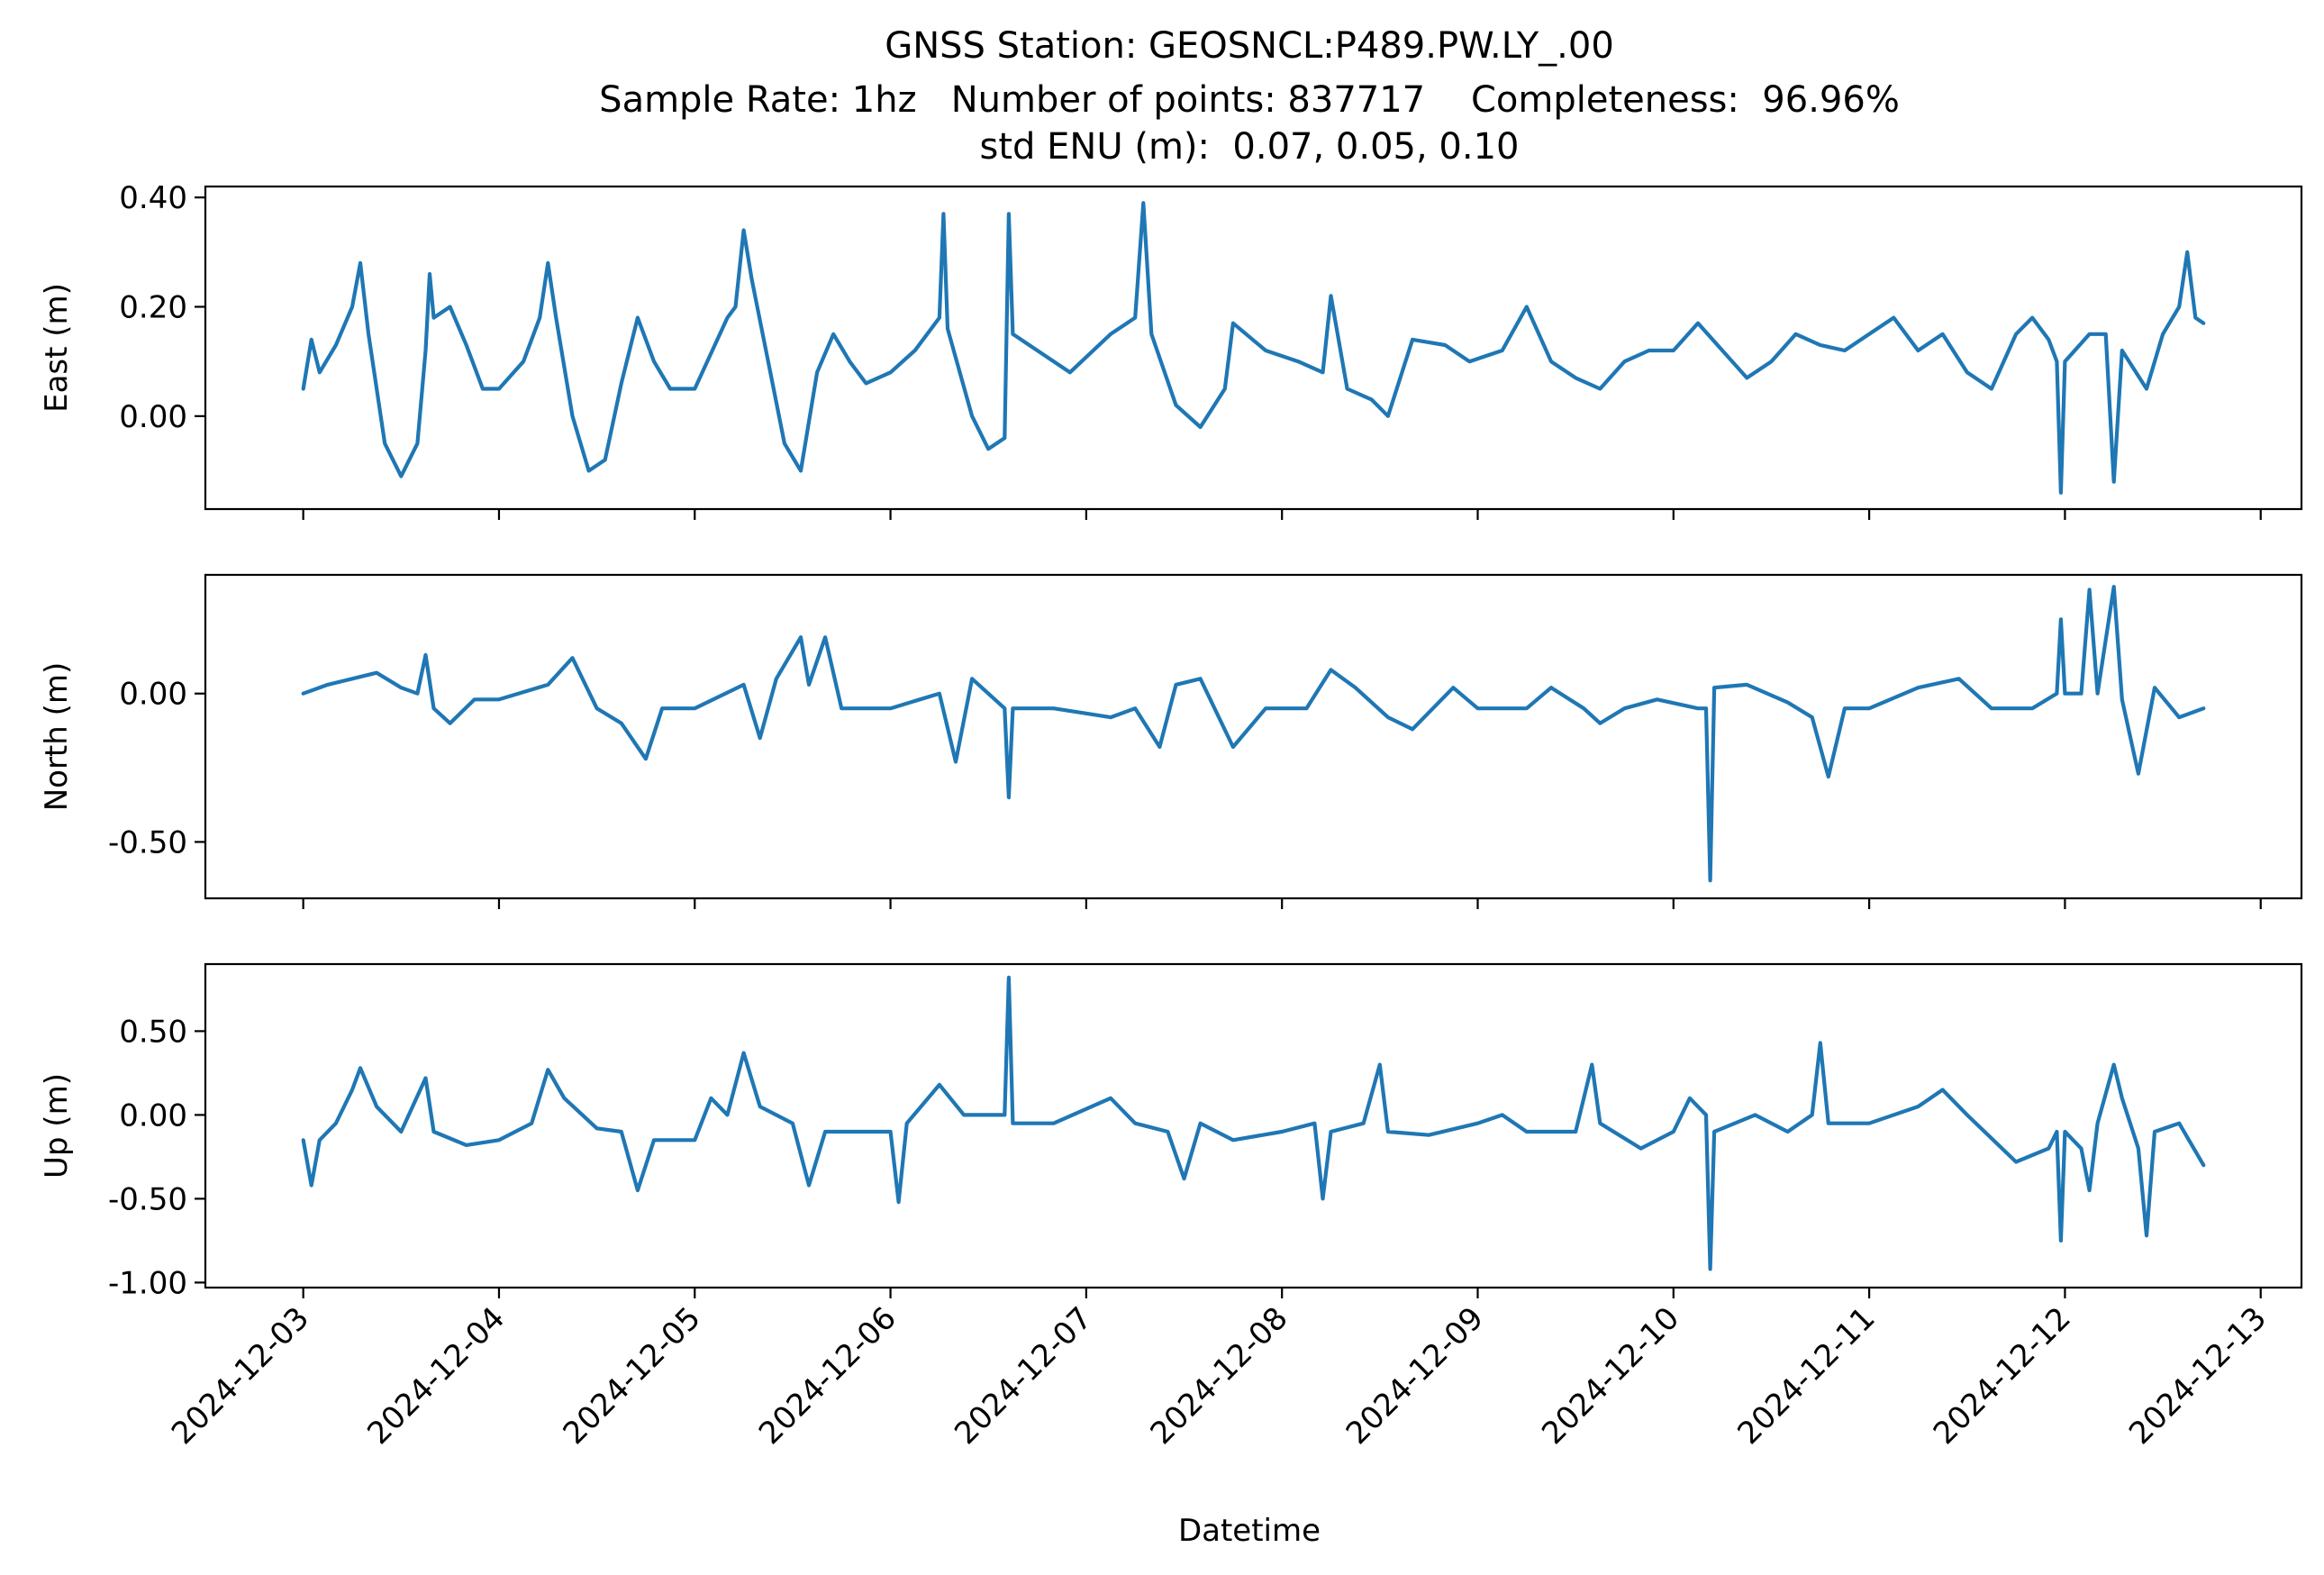  I want to click on up-y-tick-label: -0.50, so click(148, 1199).